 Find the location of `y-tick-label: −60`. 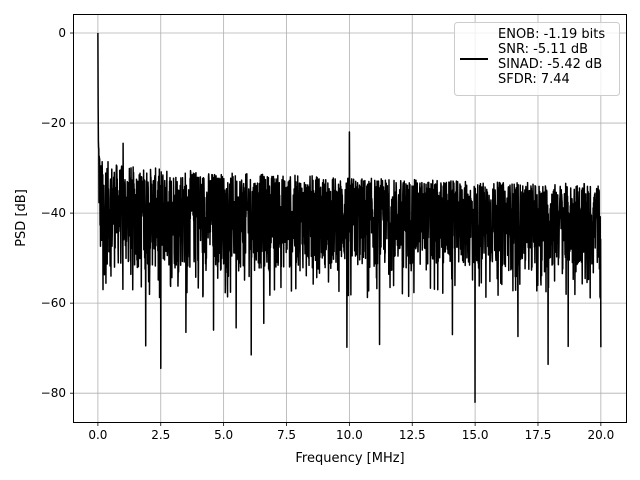

y-tick-label: −60 is located at coordinates (53, 303).